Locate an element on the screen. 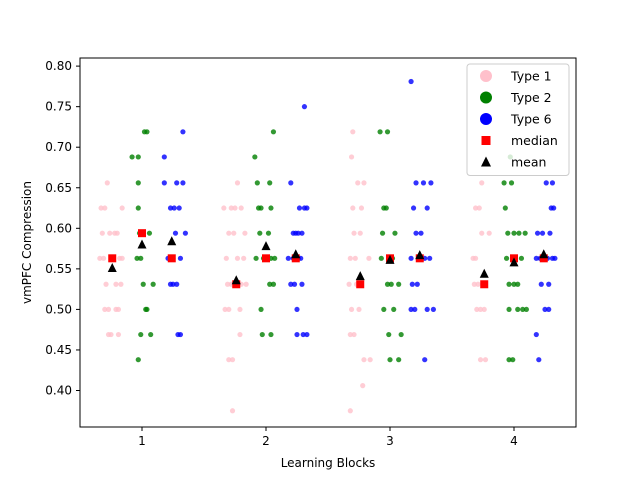  y-tick-label: 0.65 is located at coordinates (58, 188).